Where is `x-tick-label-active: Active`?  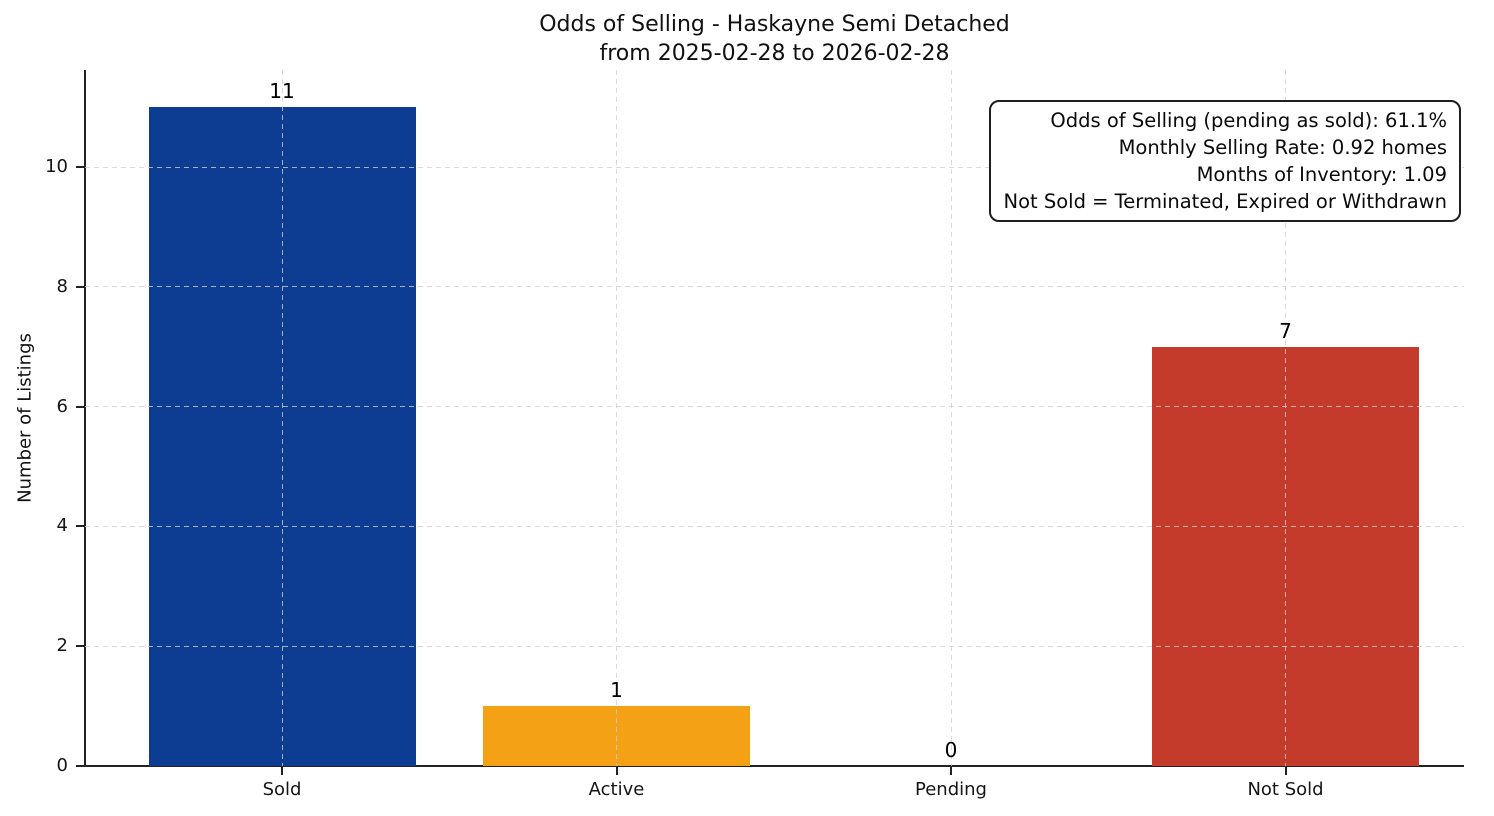 x-tick-label-active: Active is located at coordinates (616, 789).